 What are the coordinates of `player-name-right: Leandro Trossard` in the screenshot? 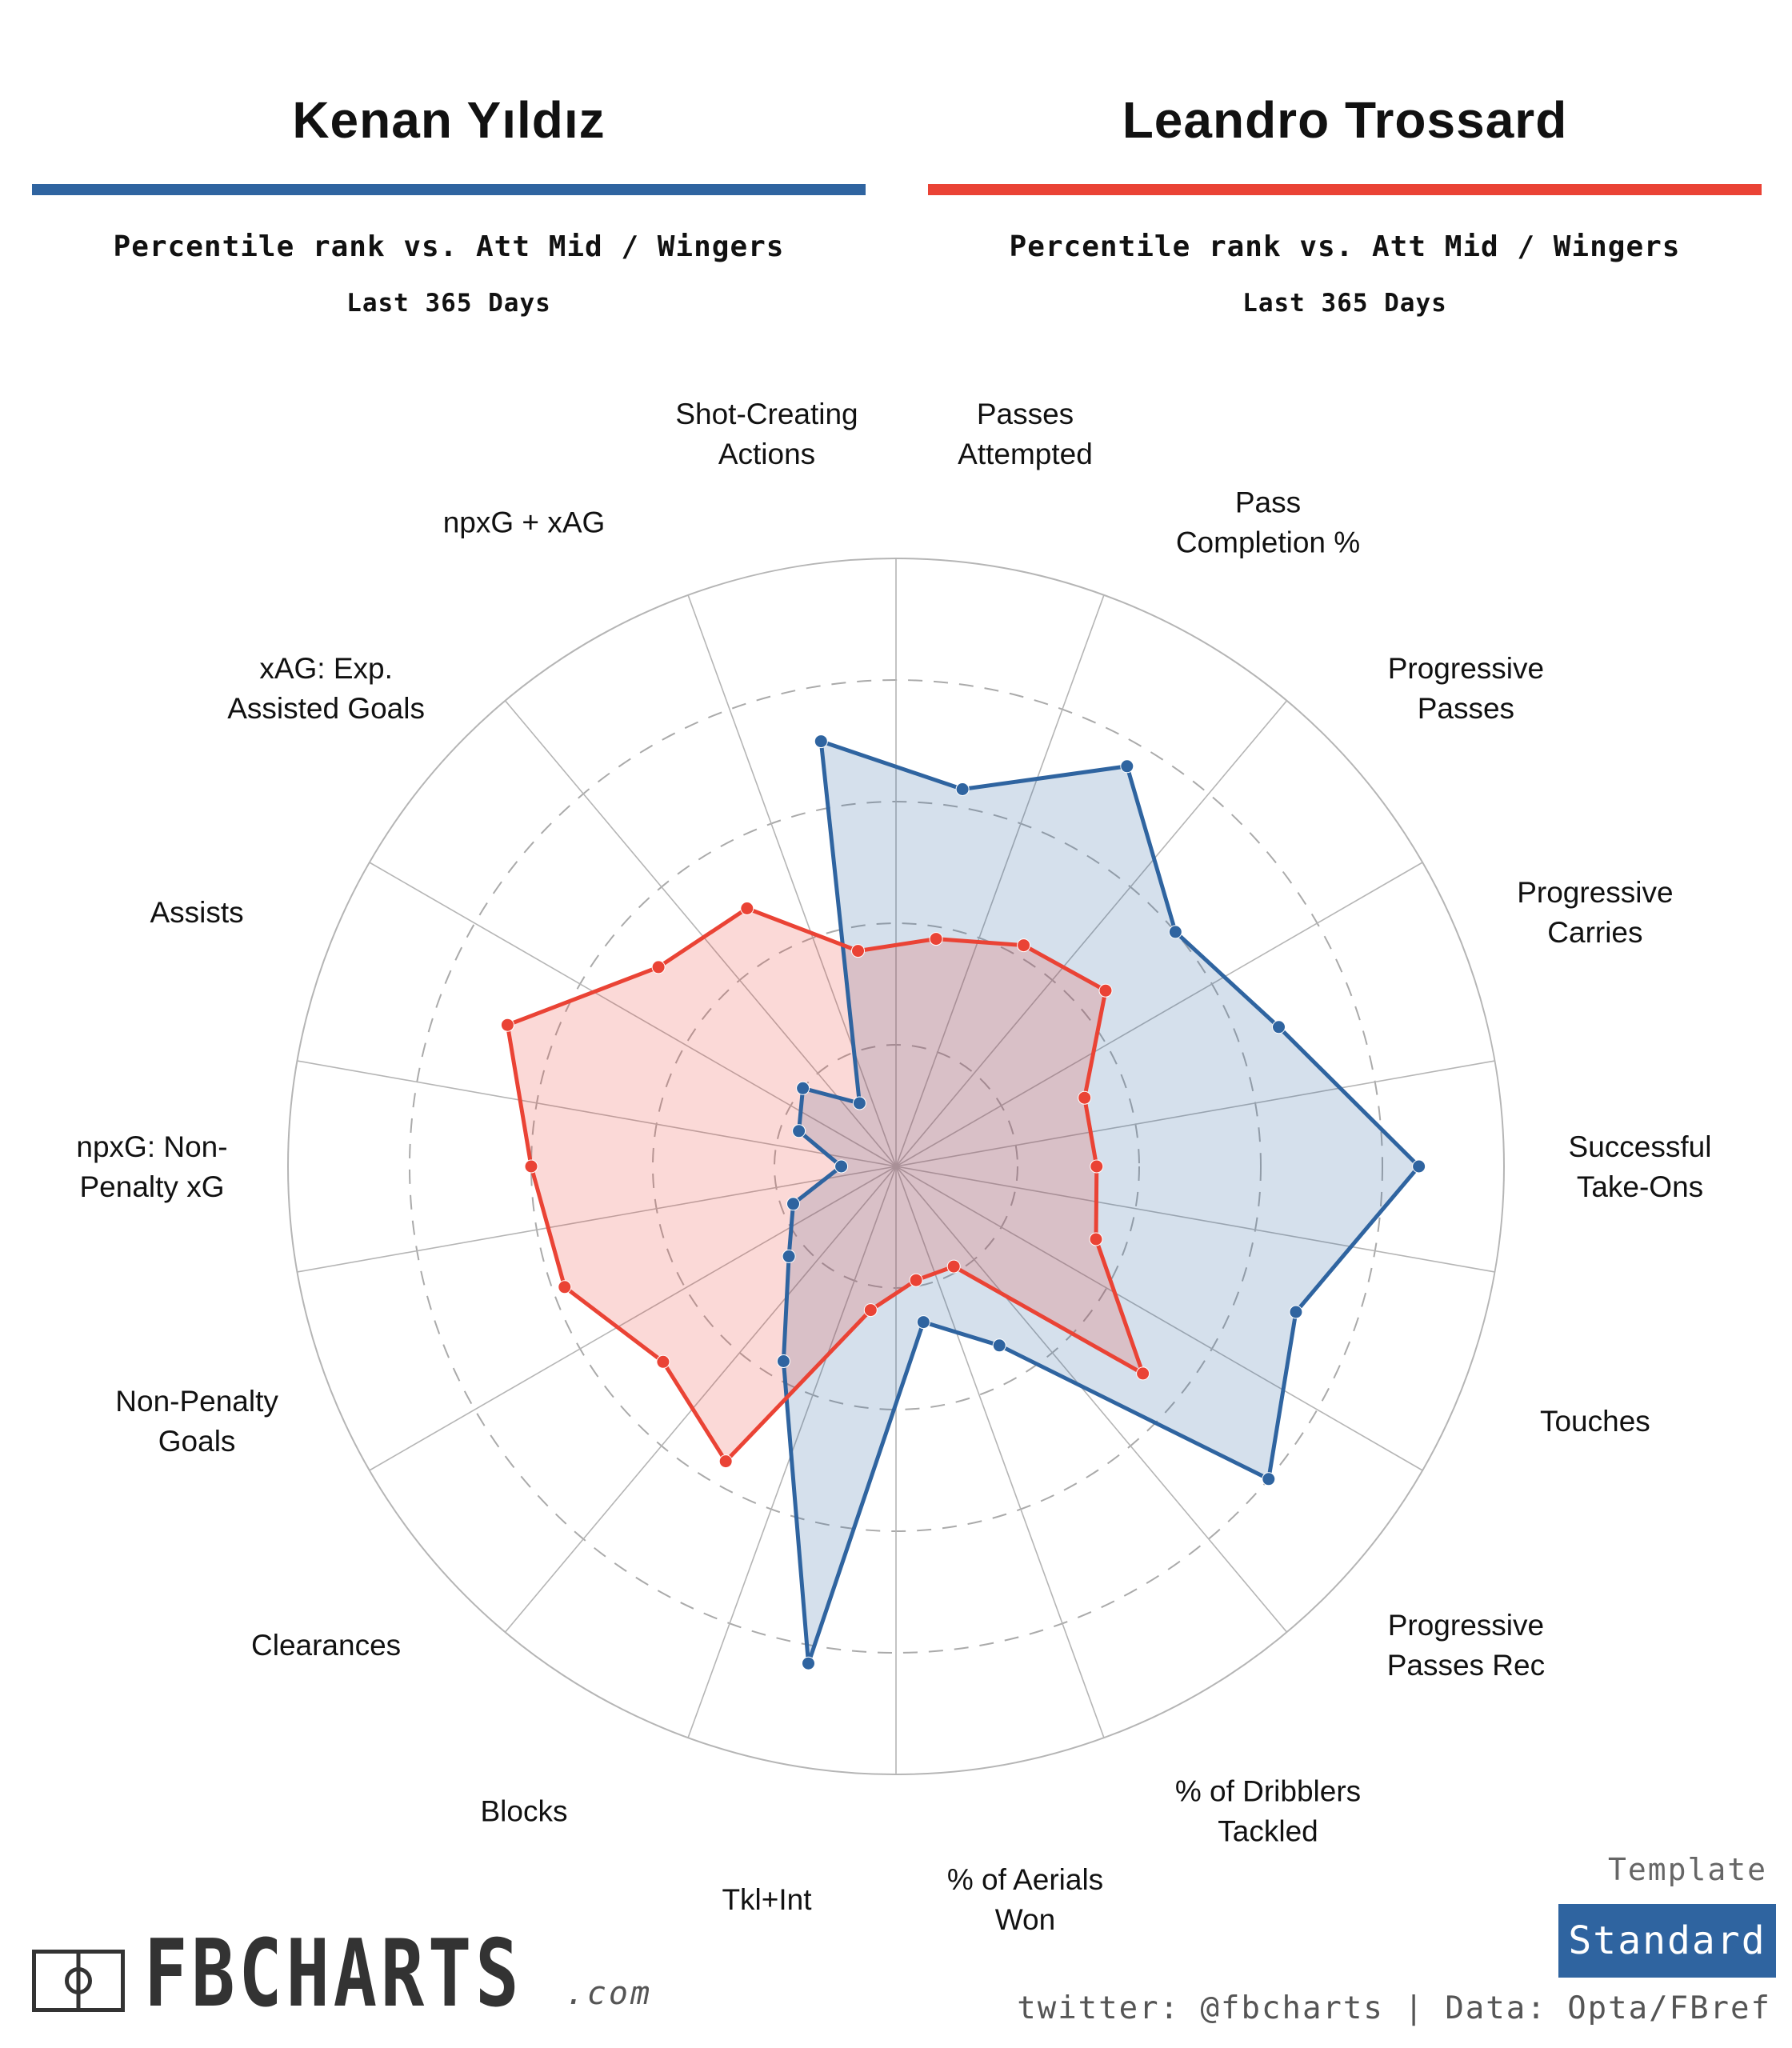 It's located at (1345, 120).